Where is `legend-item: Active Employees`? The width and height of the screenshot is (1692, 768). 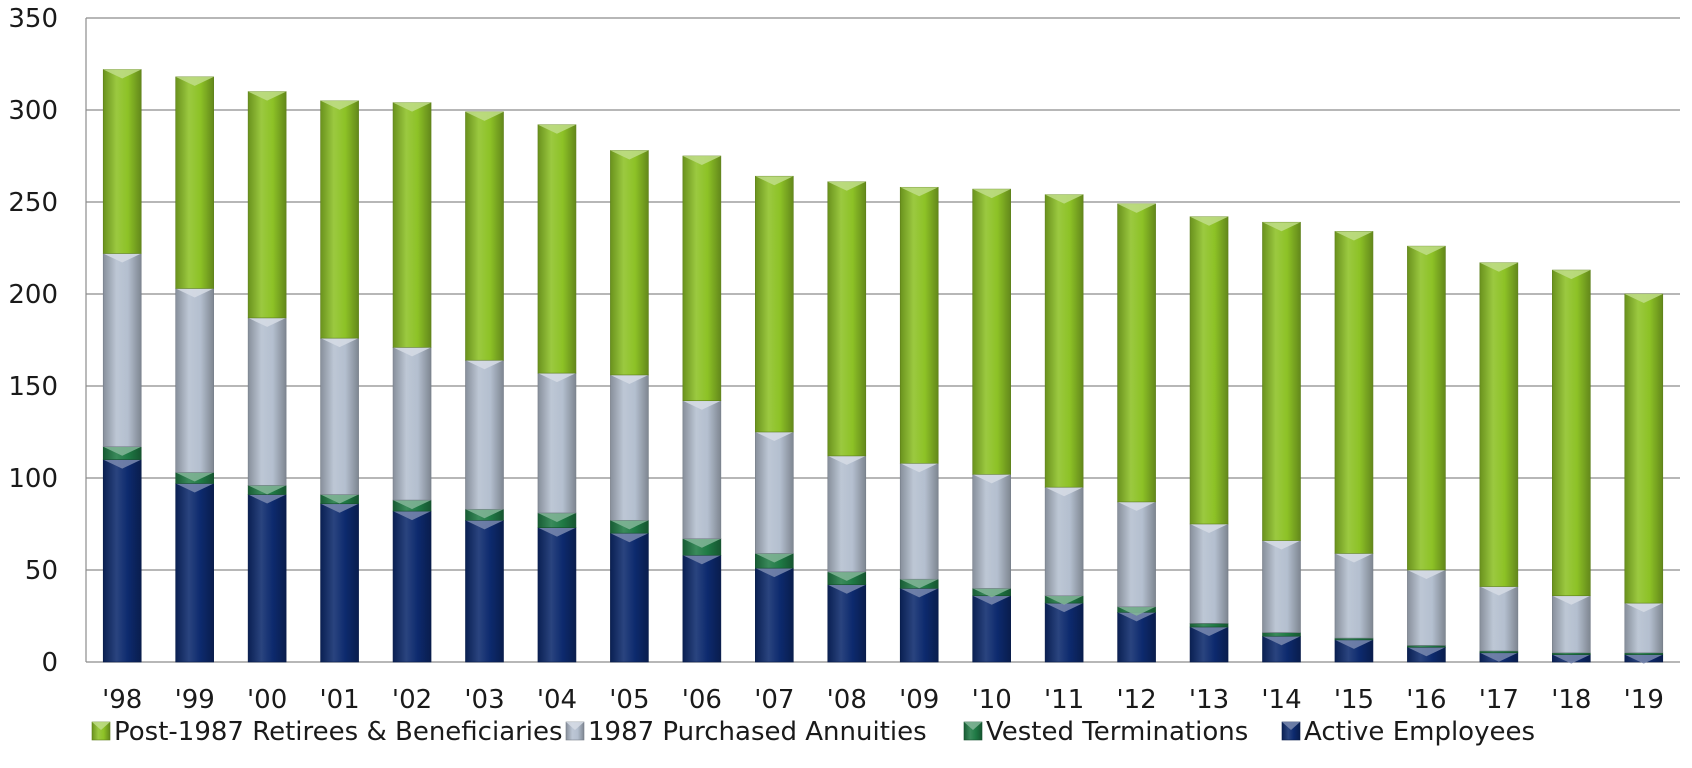 legend-item: Active Employees is located at coordinates (1408, 732).